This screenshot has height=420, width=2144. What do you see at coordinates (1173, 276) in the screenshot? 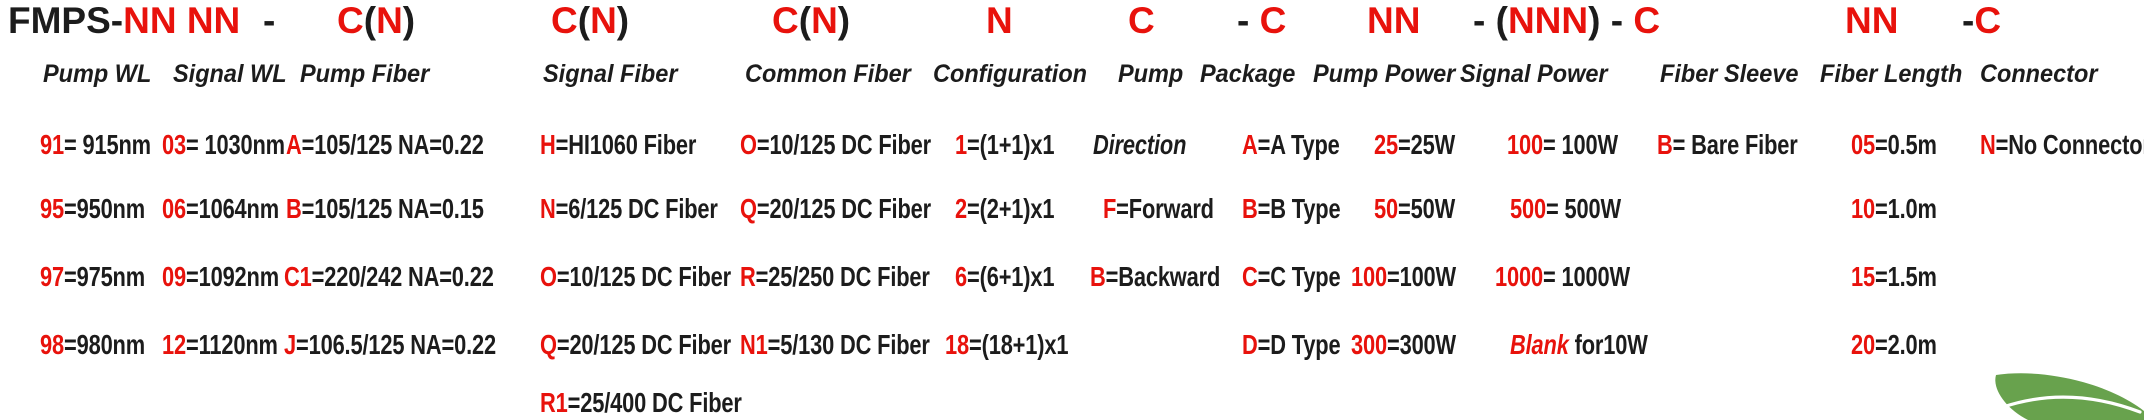
I see `legend-cell-pump-direction: B=Backward` at bounding box center [1173, 276].